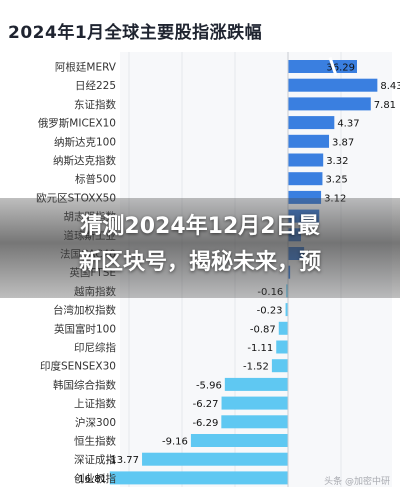 The width and height of the screenshot is (400, 493). Describe the element at coordinates (343, 142) in the screenshot. I see `value-label: 3.87` at that location.